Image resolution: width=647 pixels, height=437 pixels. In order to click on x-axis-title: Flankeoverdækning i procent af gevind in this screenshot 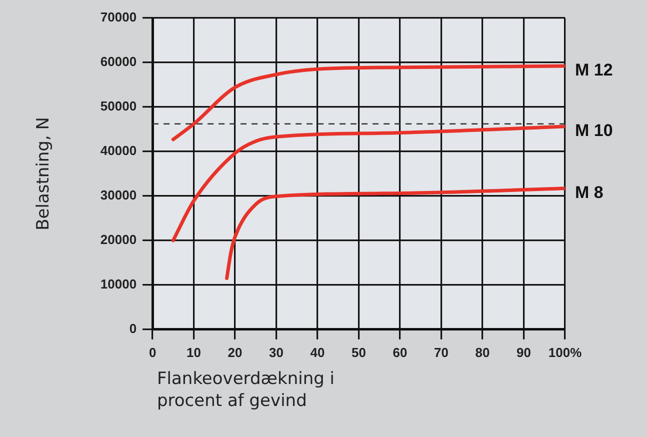, I will do `click(246, 390)`.